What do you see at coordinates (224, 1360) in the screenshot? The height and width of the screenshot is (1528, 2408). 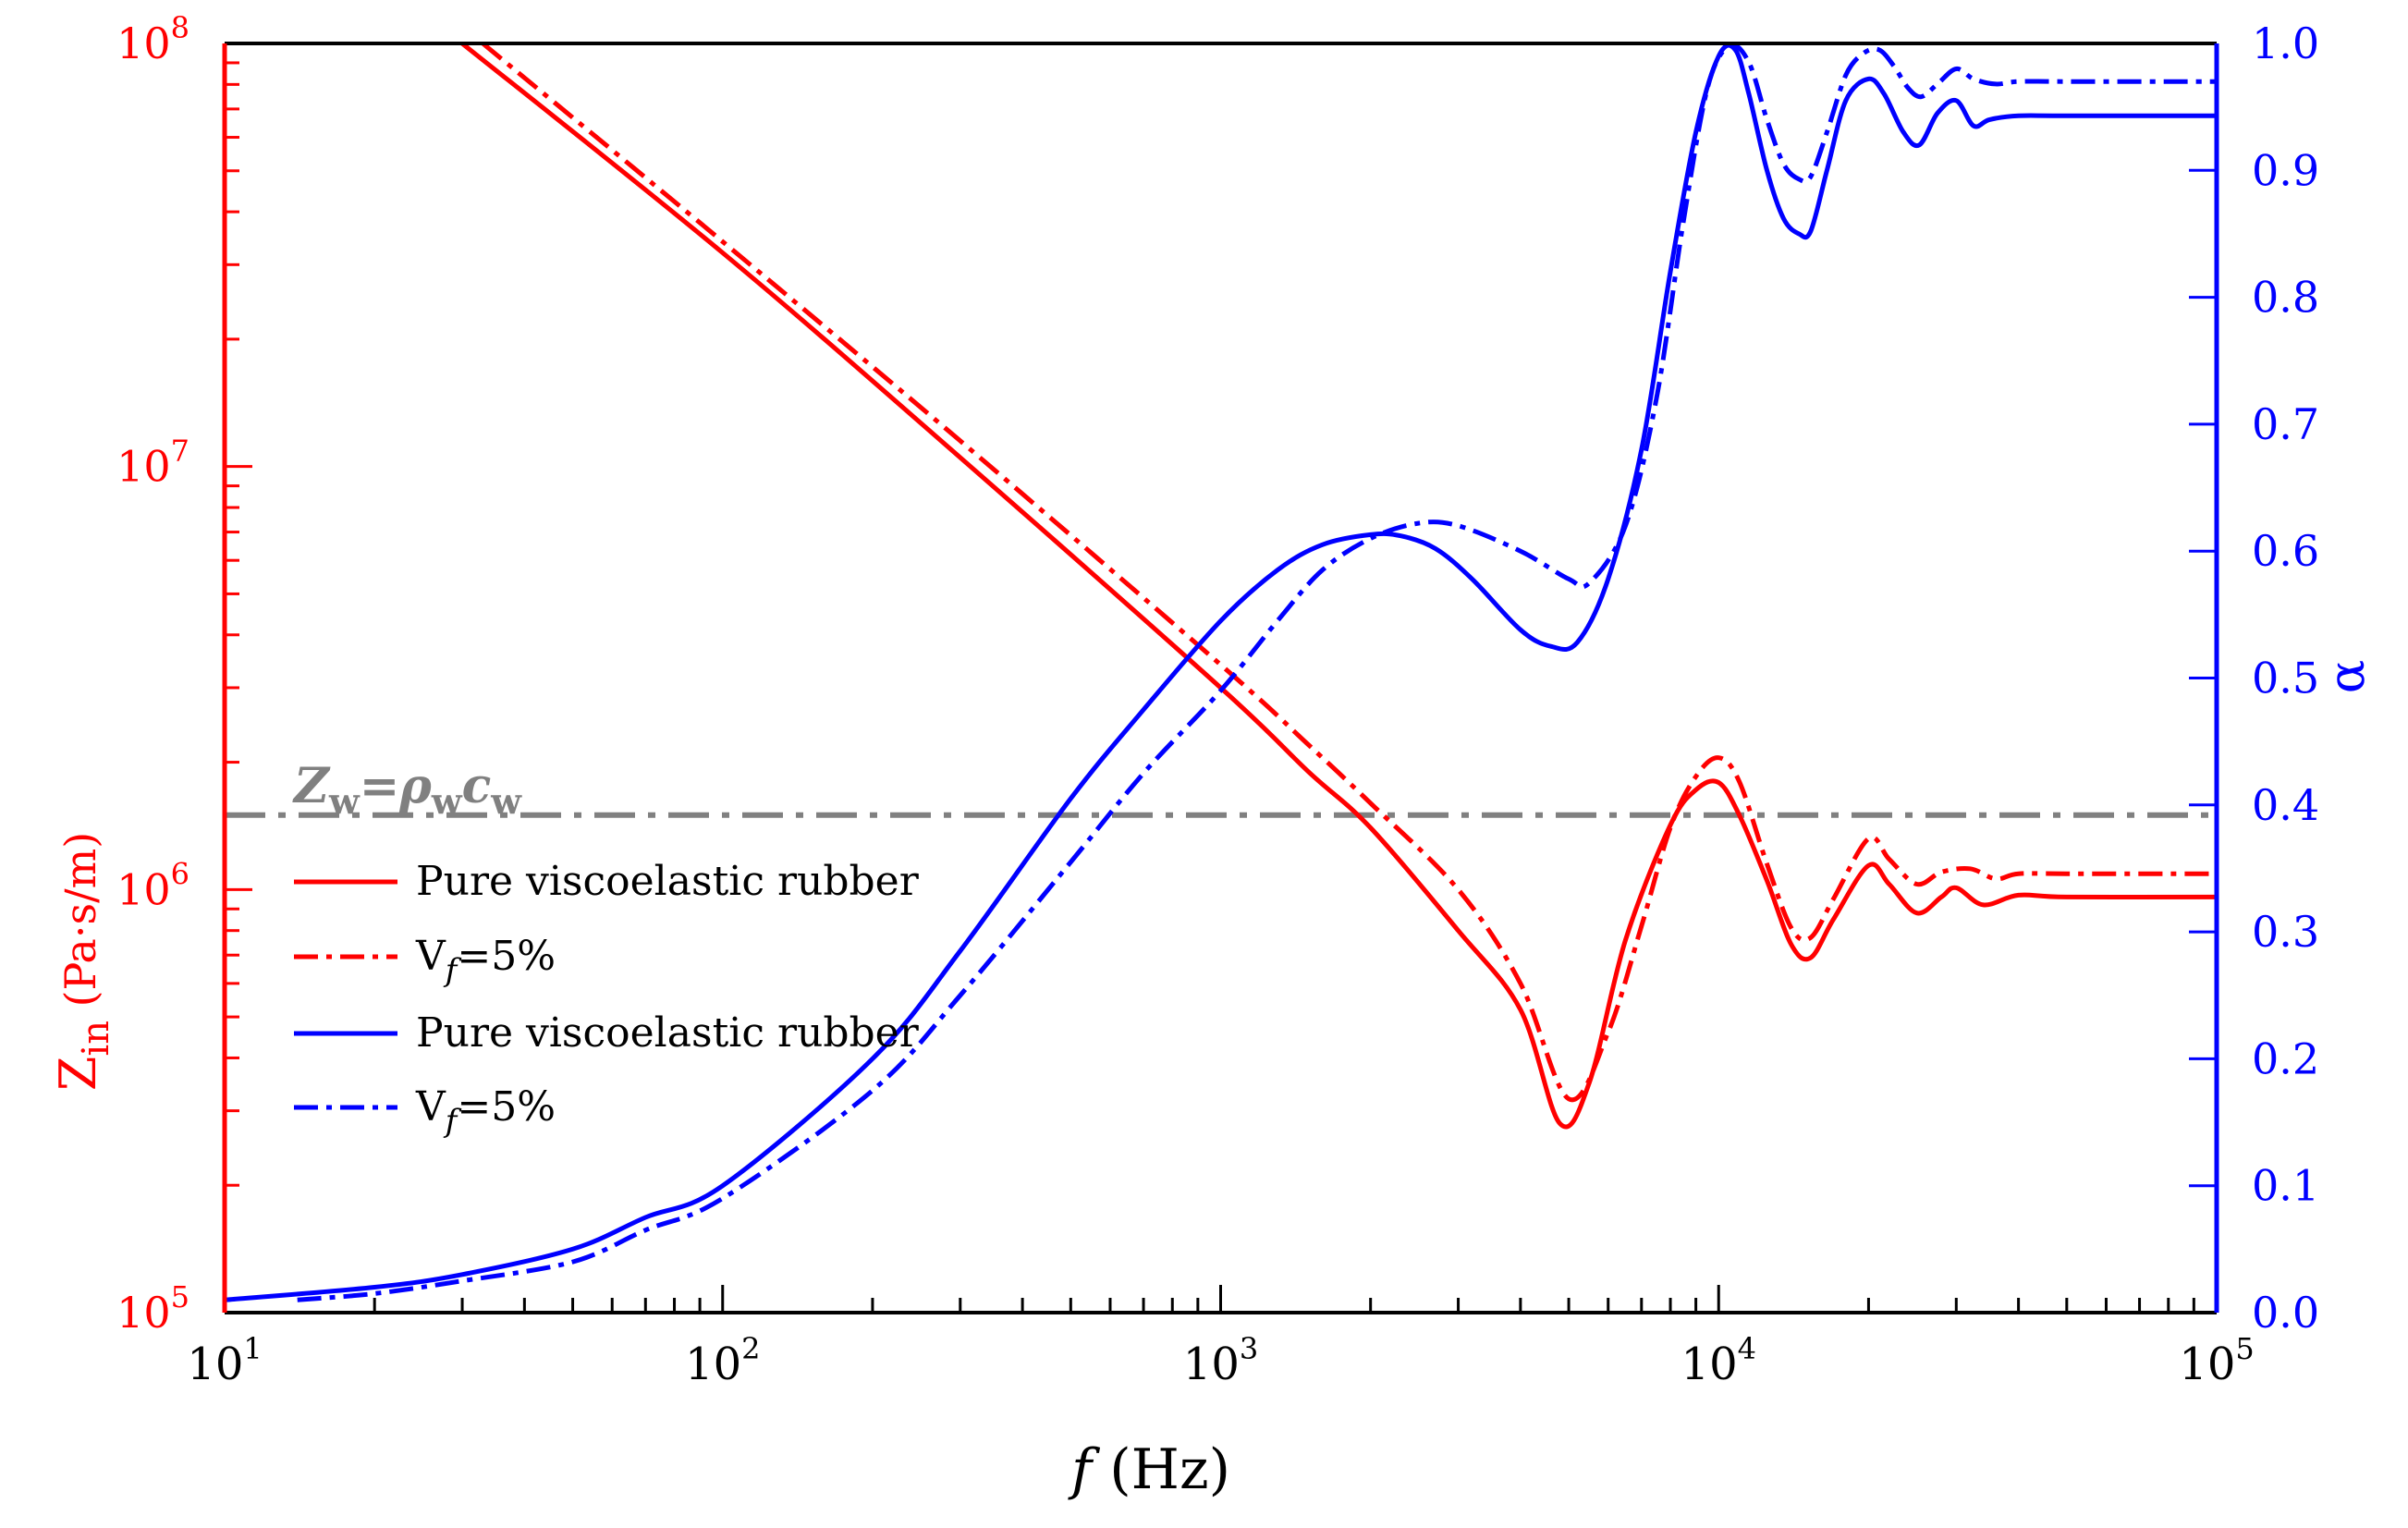 I see `x-tick-label: 10¹` at bounding box center [224, 1360].